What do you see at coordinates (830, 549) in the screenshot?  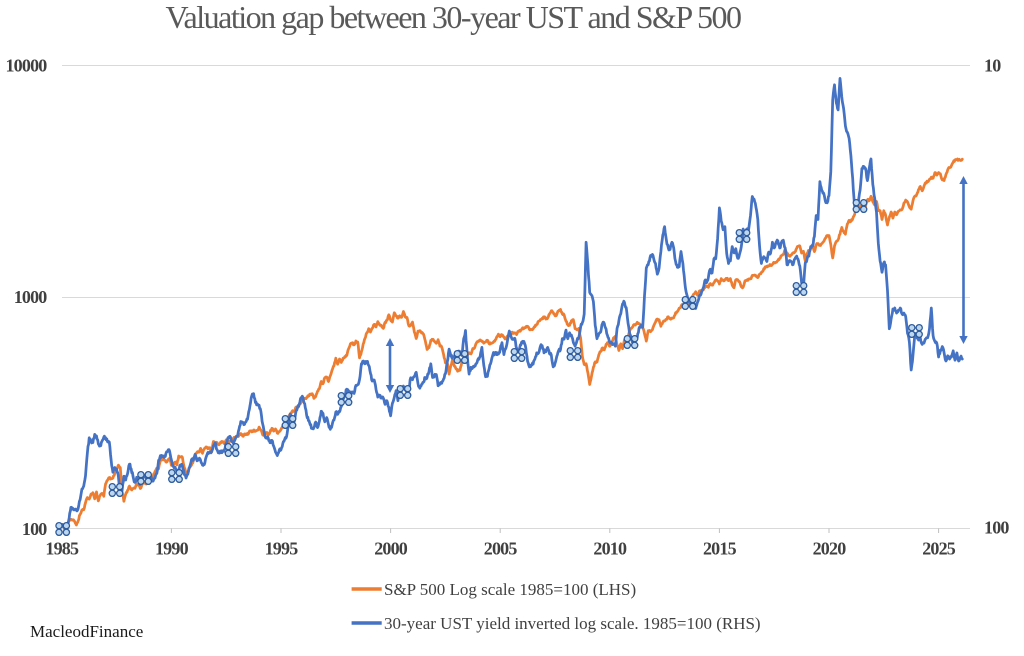 I see `svg-text: 2020` at bounding box center [830, 549].